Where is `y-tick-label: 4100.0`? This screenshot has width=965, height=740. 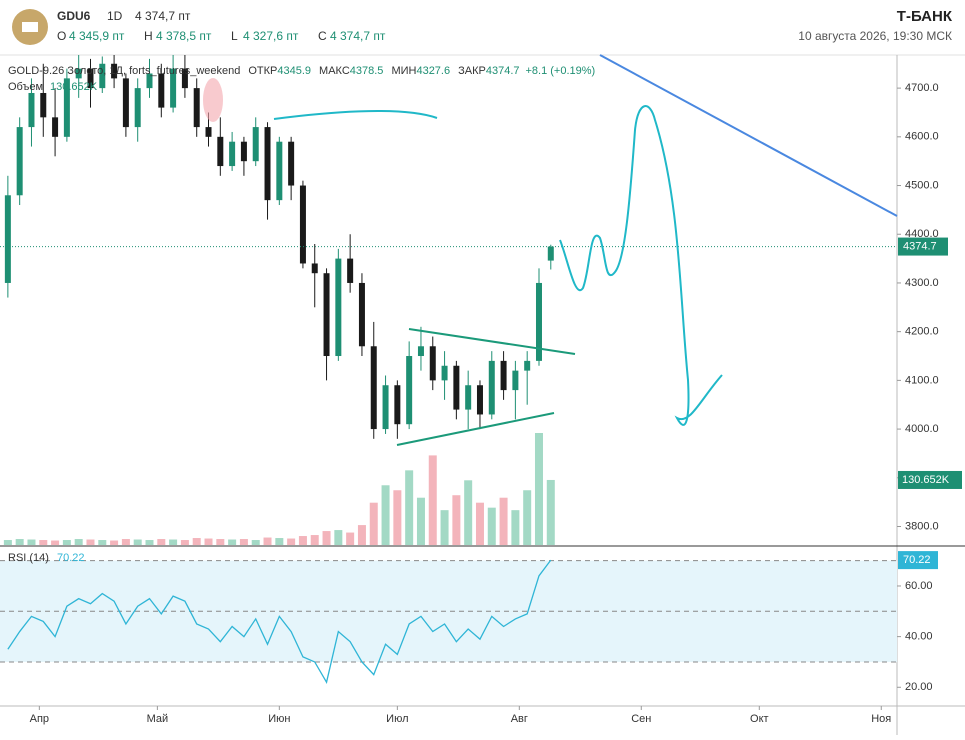
y-tick-label: 4100.0 is located at coordinates (922, 380).